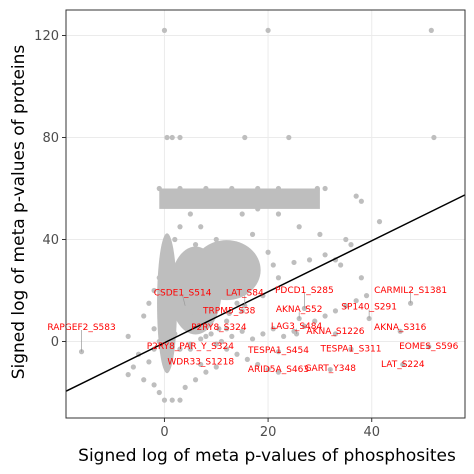 The image size is (474, 474). Describe the element at coordinates (429, 347) in the screenshot. I see `point-label: EOMES_S596` at that location.